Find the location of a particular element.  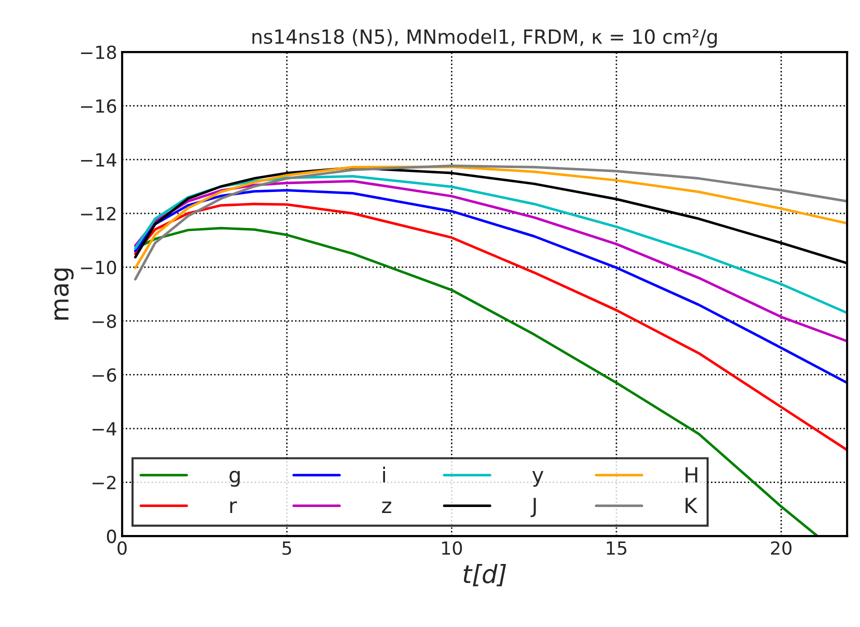

x-tick-label: 10 is located at coordinates (452, 548).